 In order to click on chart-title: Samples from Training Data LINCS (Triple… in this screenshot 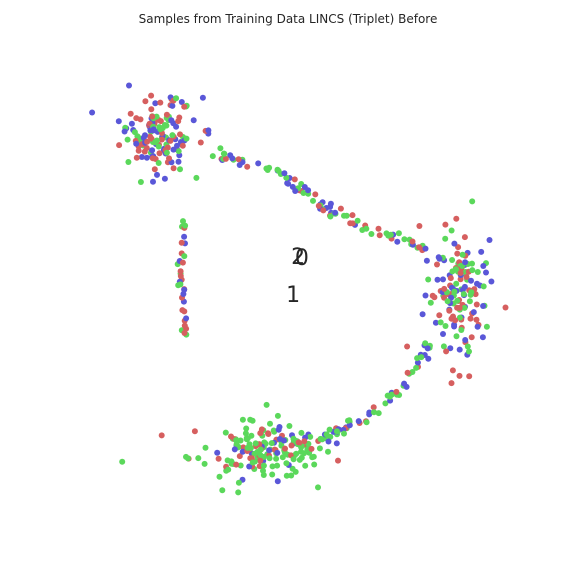, I will do `click(288, 19)`.